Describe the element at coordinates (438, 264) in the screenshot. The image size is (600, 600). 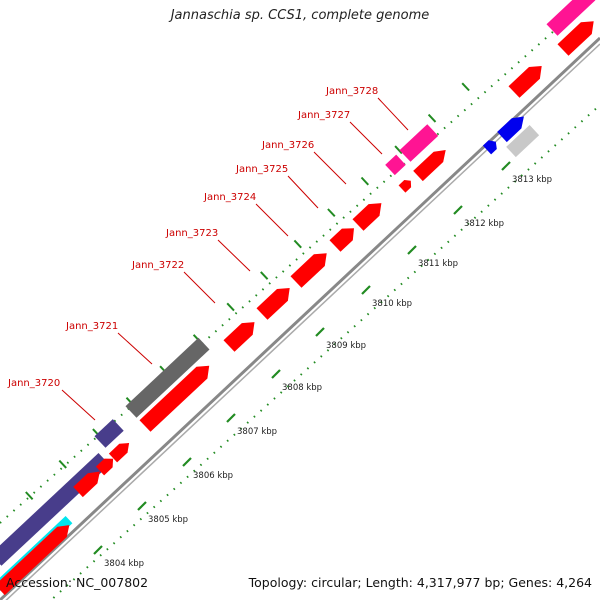
I see `scale-tick-label: 3811 kbp` at that location.